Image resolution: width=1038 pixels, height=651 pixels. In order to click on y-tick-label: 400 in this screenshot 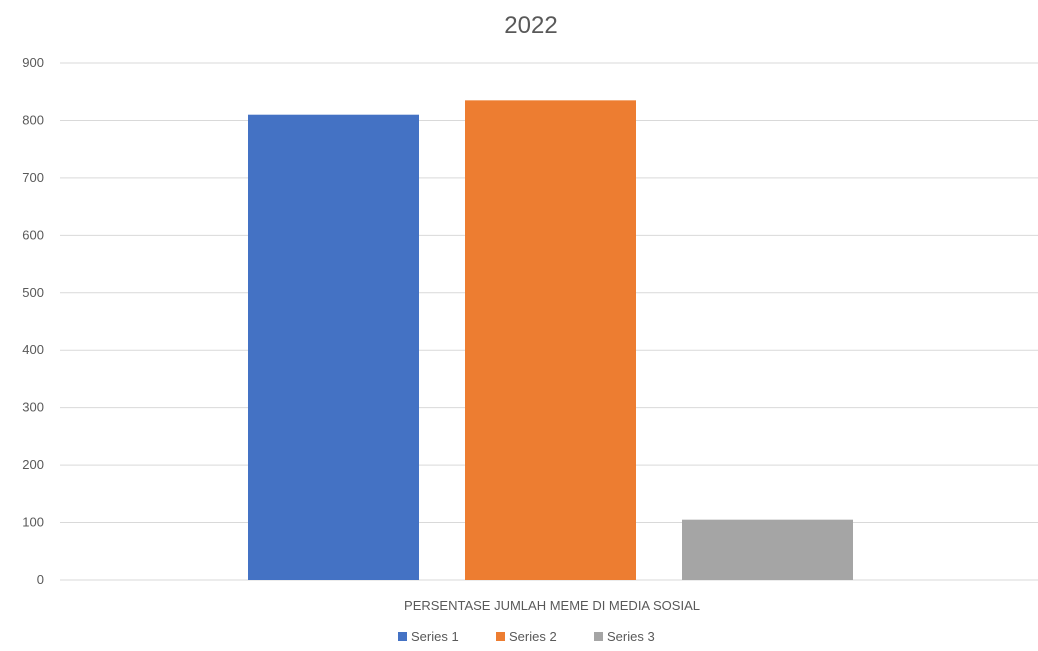, I will do `click(33, 349)`.